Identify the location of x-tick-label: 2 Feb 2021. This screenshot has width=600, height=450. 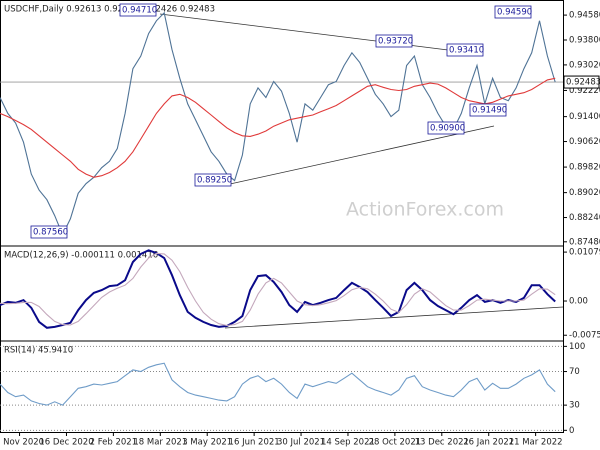
(114, 443).